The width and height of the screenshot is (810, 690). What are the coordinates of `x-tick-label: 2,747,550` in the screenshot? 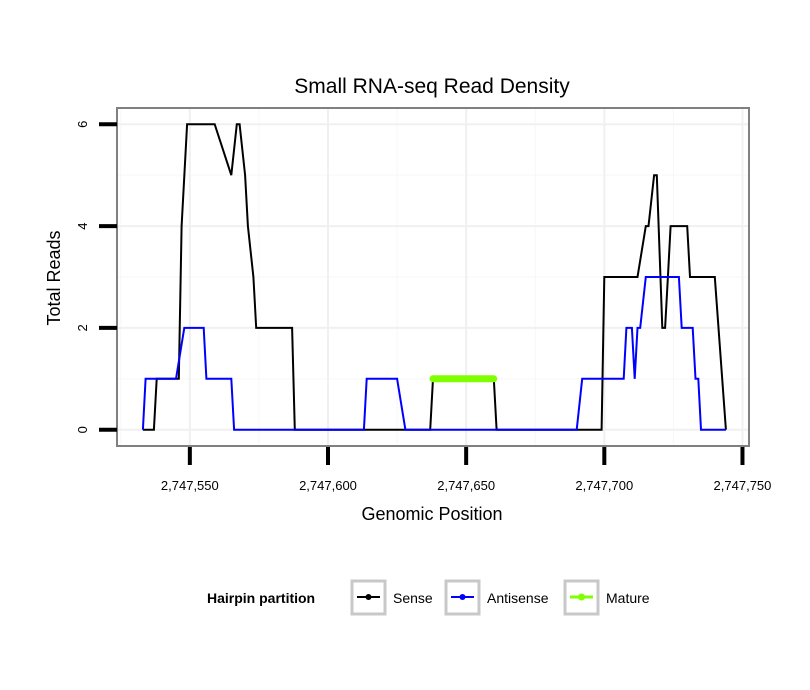 It's located at (190, 485).